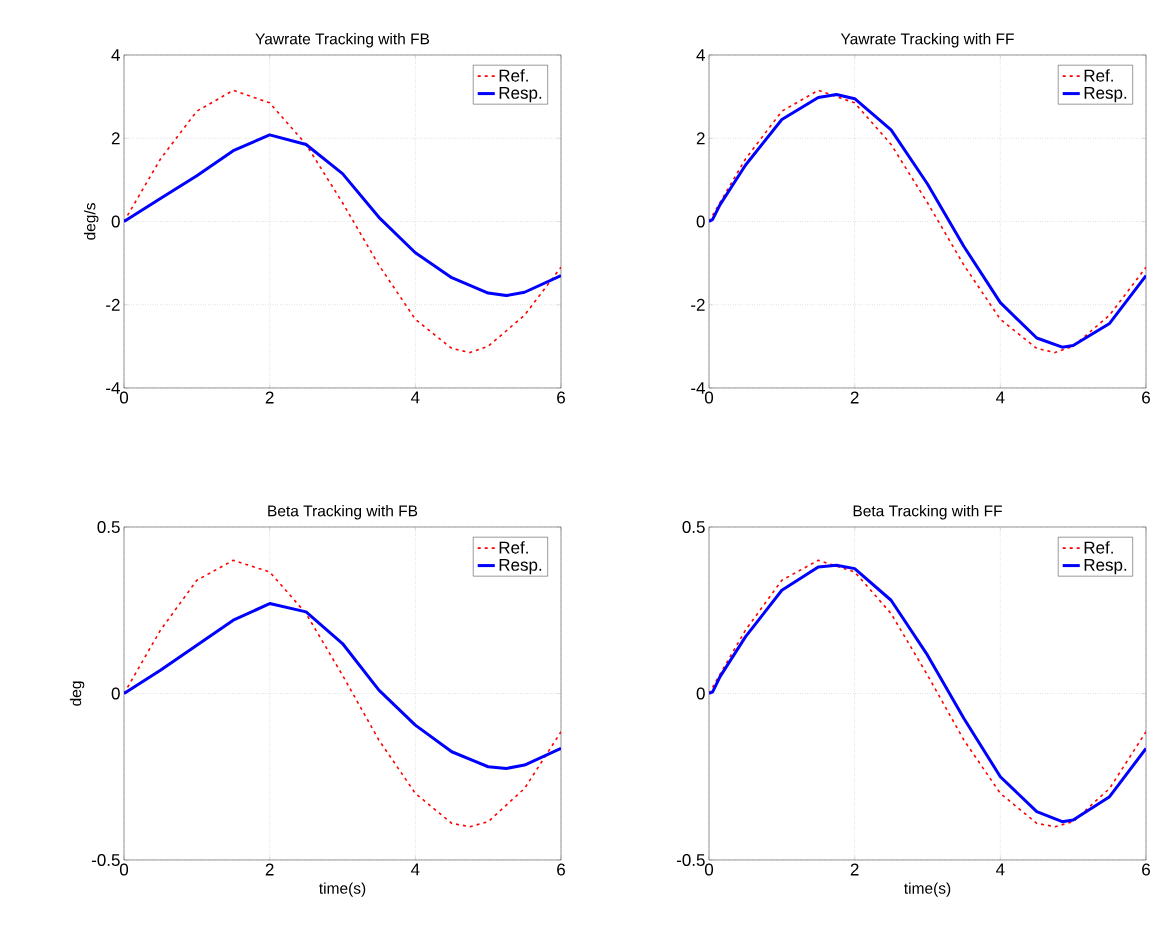 This screenshot has height=941, width=1163. What do you see at coordinates (342, 40) in the screenshot?
I see `chart-title: Yawrate Tracking with FB` at bounding box center [342, 40].